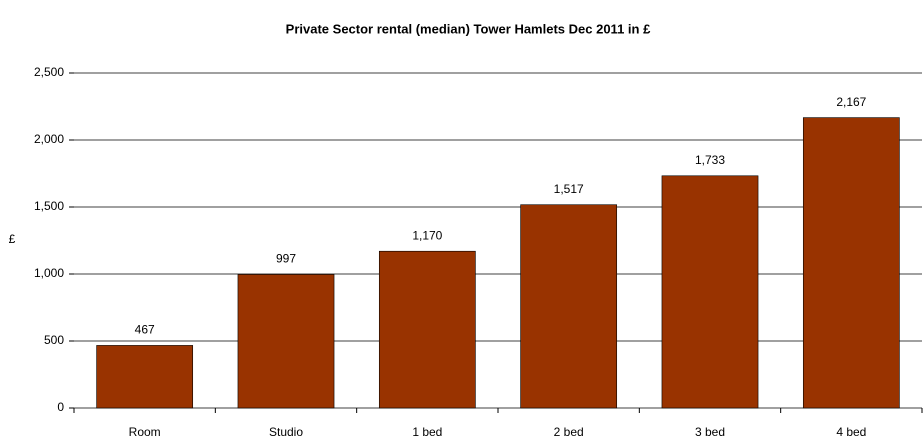 The image size is (923, 438). Describe the element at coordinates (286, 431) in the screenshot. I see `x-tick-label: Studio` at that location.